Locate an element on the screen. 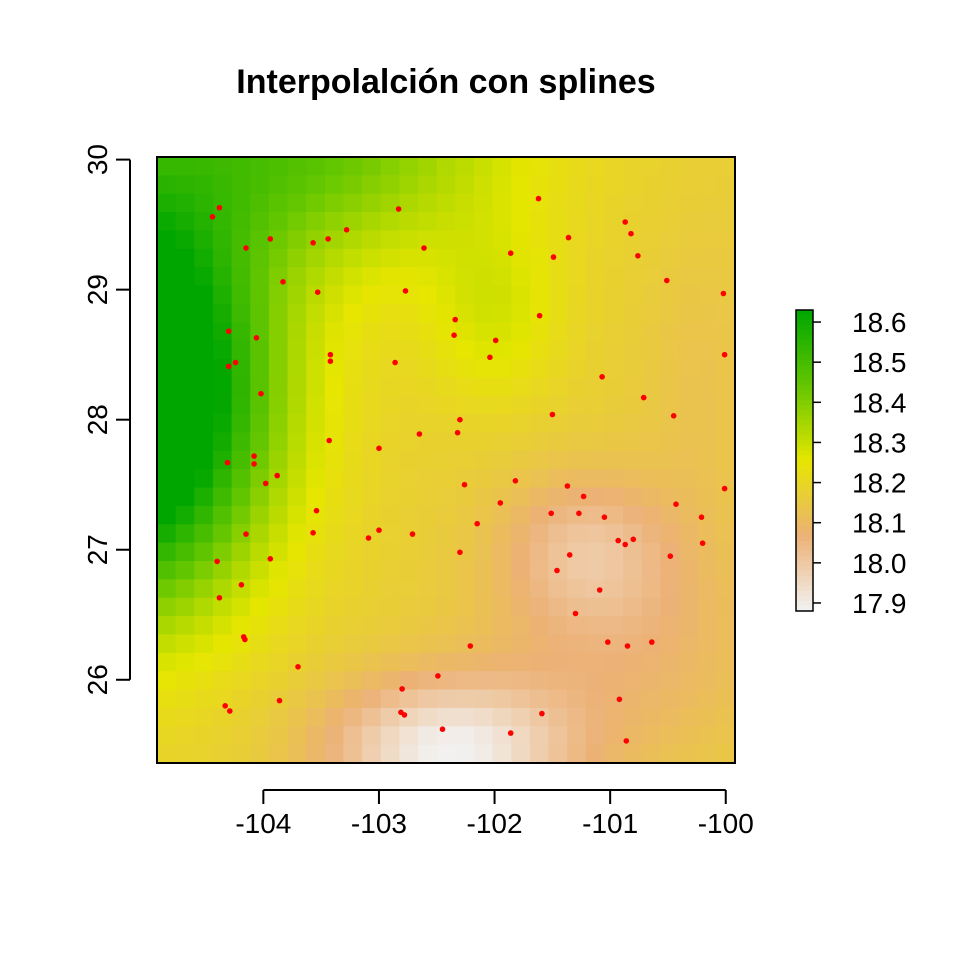 Image resolution: width=960 pixels, height=960 pixels. legend-label: 18.3 is located at coordinates (879, 442).